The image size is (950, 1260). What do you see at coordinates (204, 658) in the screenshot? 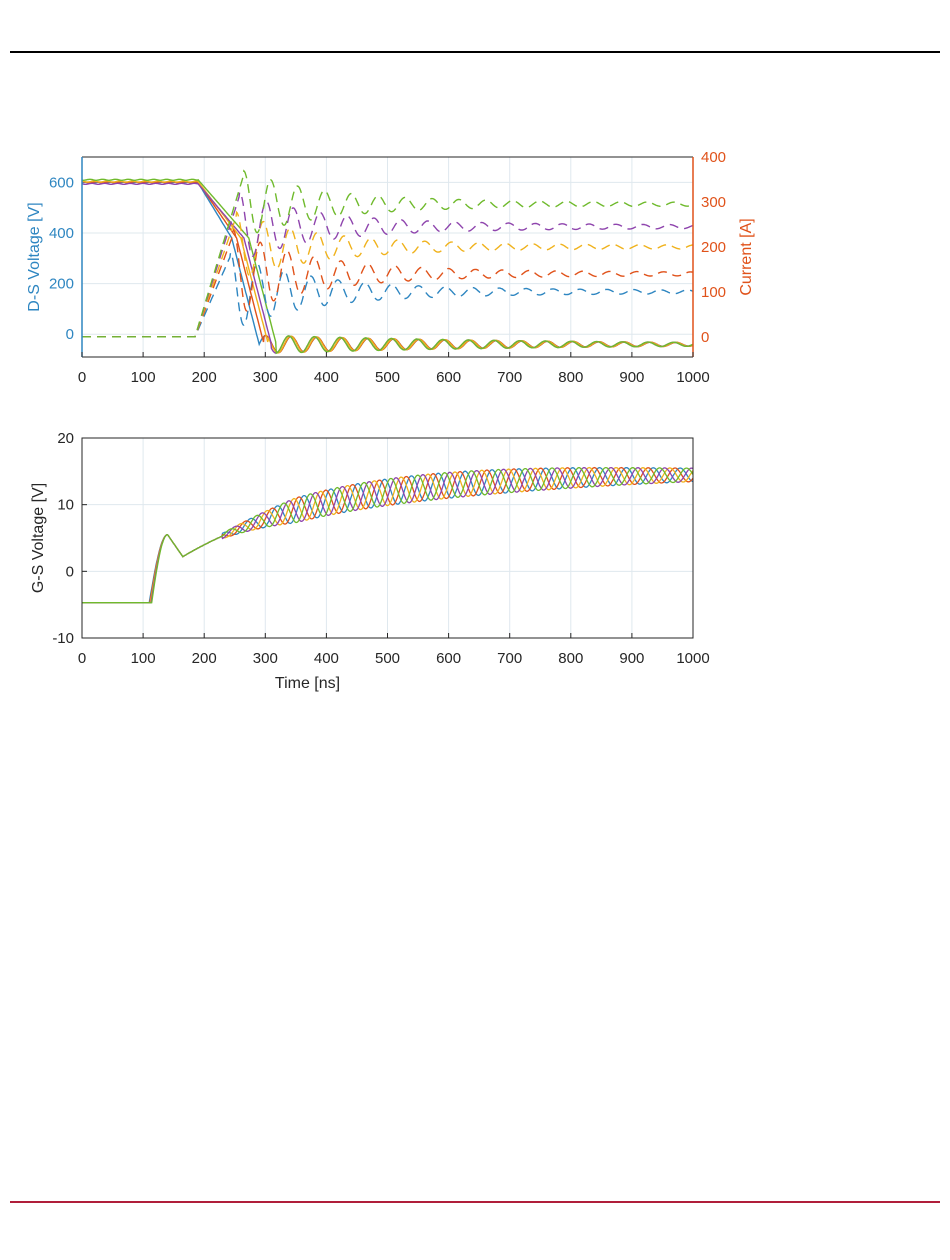
I see `bottom-x-tick-label-2: 200` at bounding box center [204, 658].